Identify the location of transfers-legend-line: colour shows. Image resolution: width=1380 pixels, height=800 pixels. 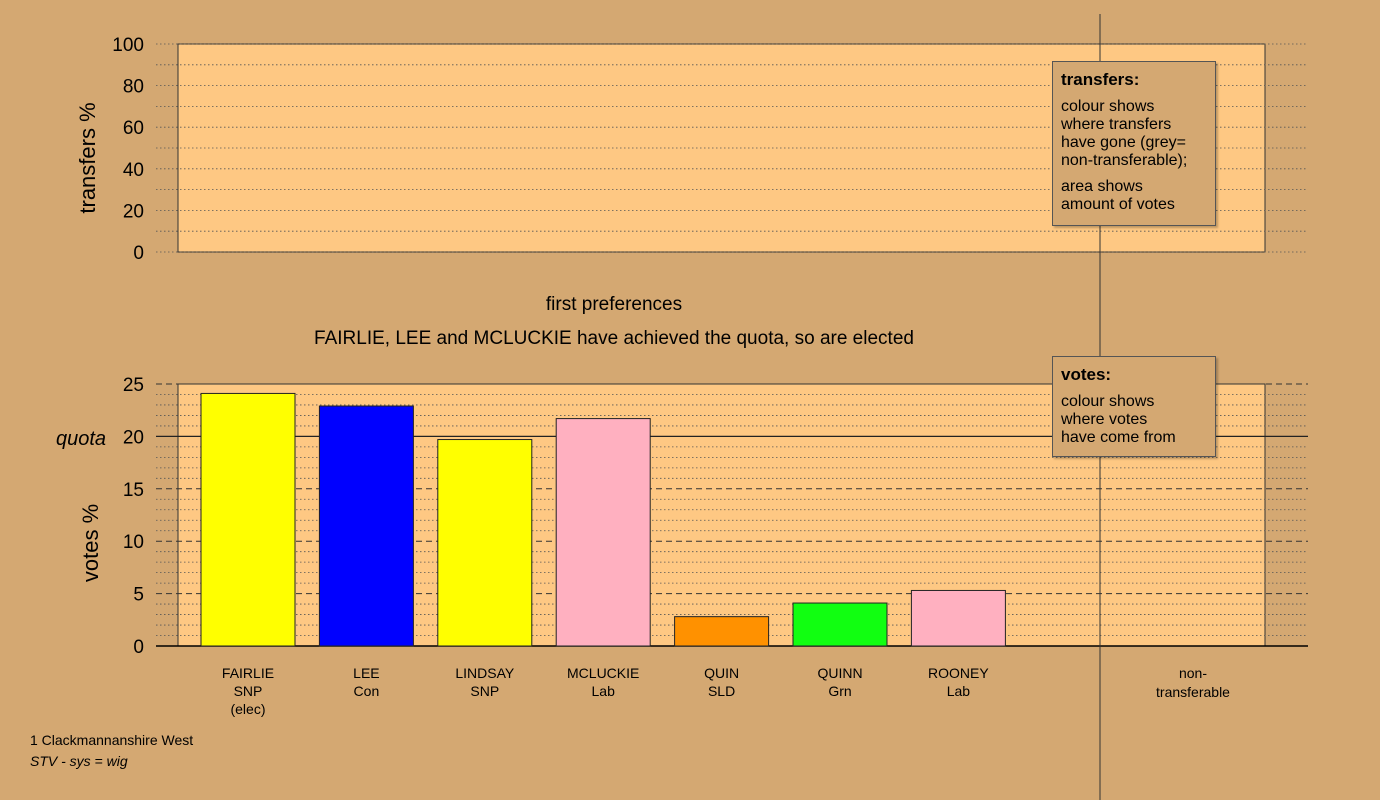
(1108, 106).